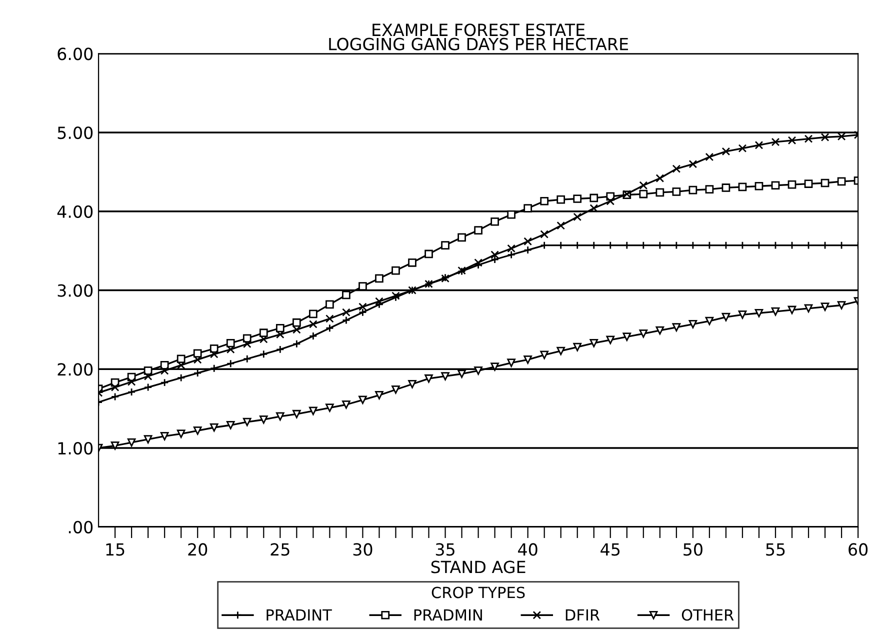 Image resolution: width=872 pixels, height=631 pixels. I want to click on x-tick-label: 35, so click(445, 549).